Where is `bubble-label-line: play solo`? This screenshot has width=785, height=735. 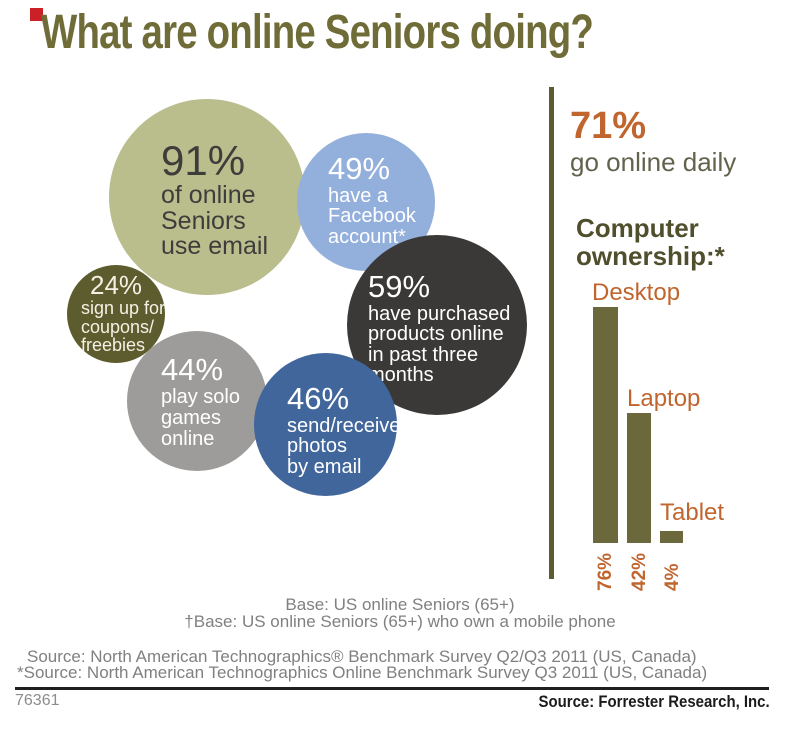
bubble-label-line: play solo is located at coordinates (200, 396).